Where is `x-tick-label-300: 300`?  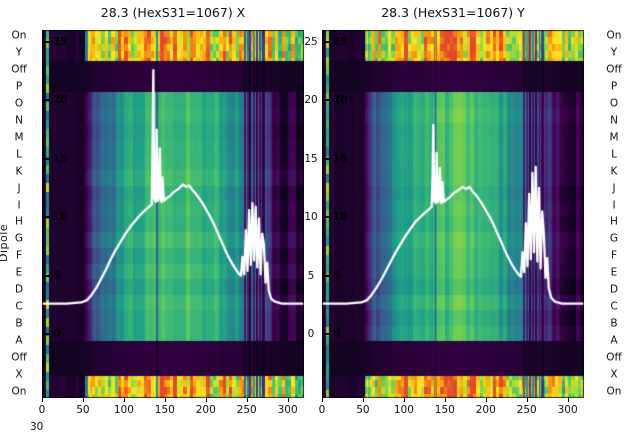
x-tick-label-300: 300 is located at coordinates (287, 410).